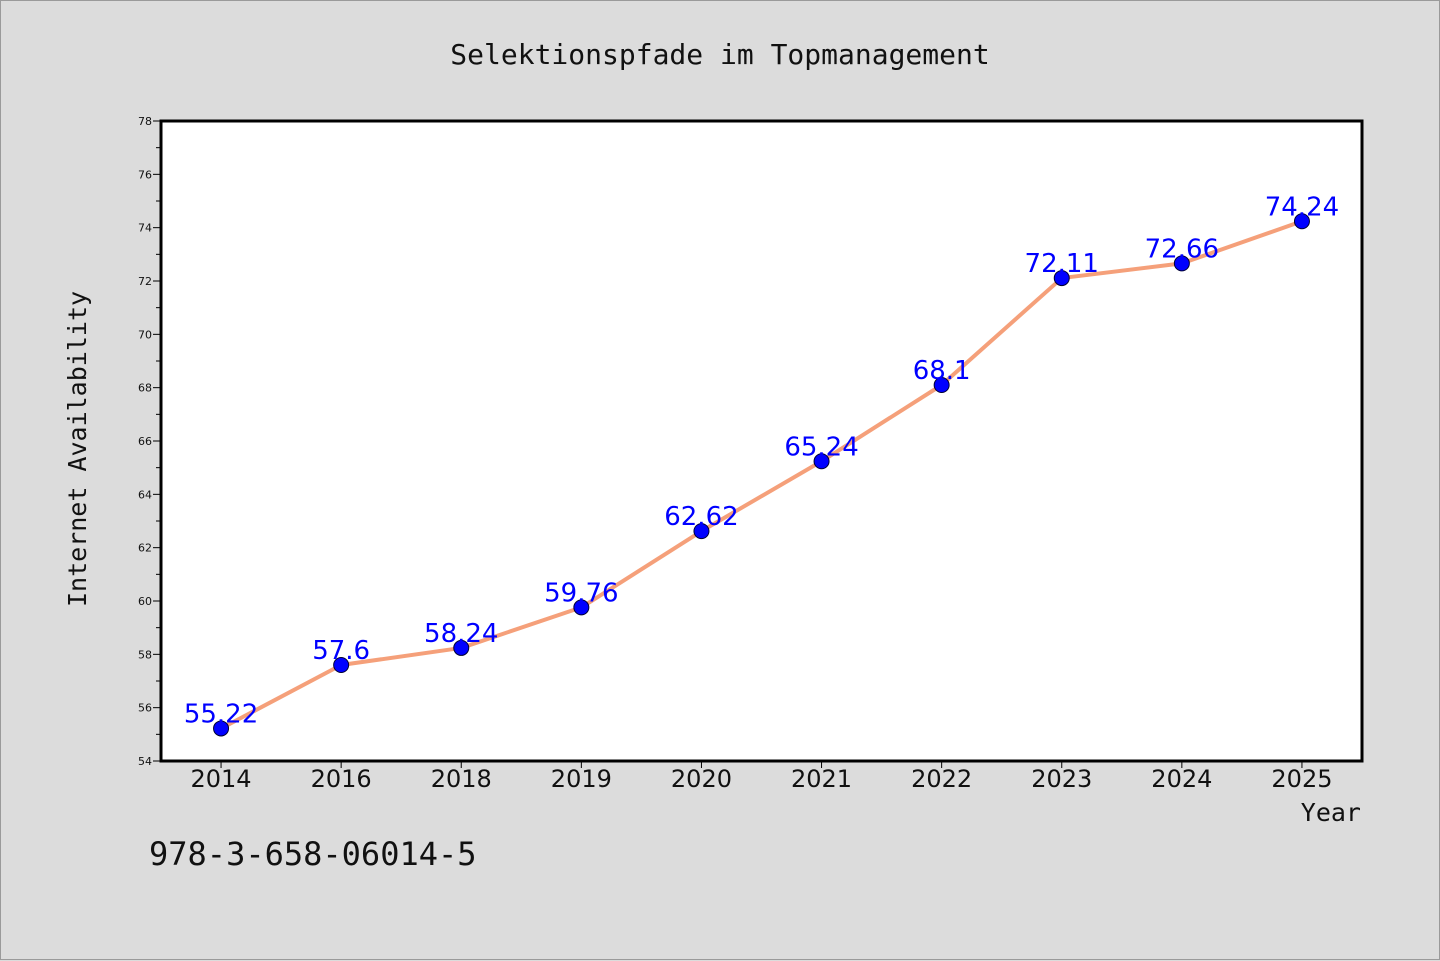 The width and height of the screenshot is (1440, 961). What do you see at coordinates (341, 651) in the screenshot?
I see `data-label: 57.6` at bounding box center [341, 651].